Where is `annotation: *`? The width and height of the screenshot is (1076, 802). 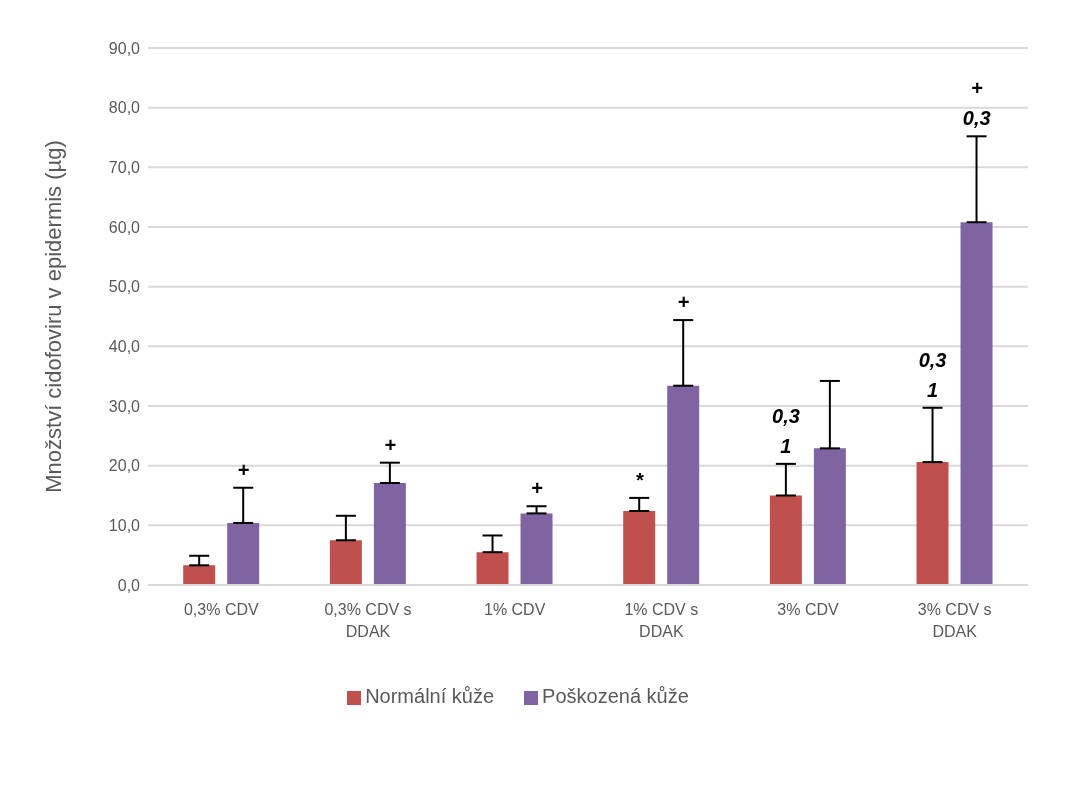
annotation: * is located at coordinates (640, 479).